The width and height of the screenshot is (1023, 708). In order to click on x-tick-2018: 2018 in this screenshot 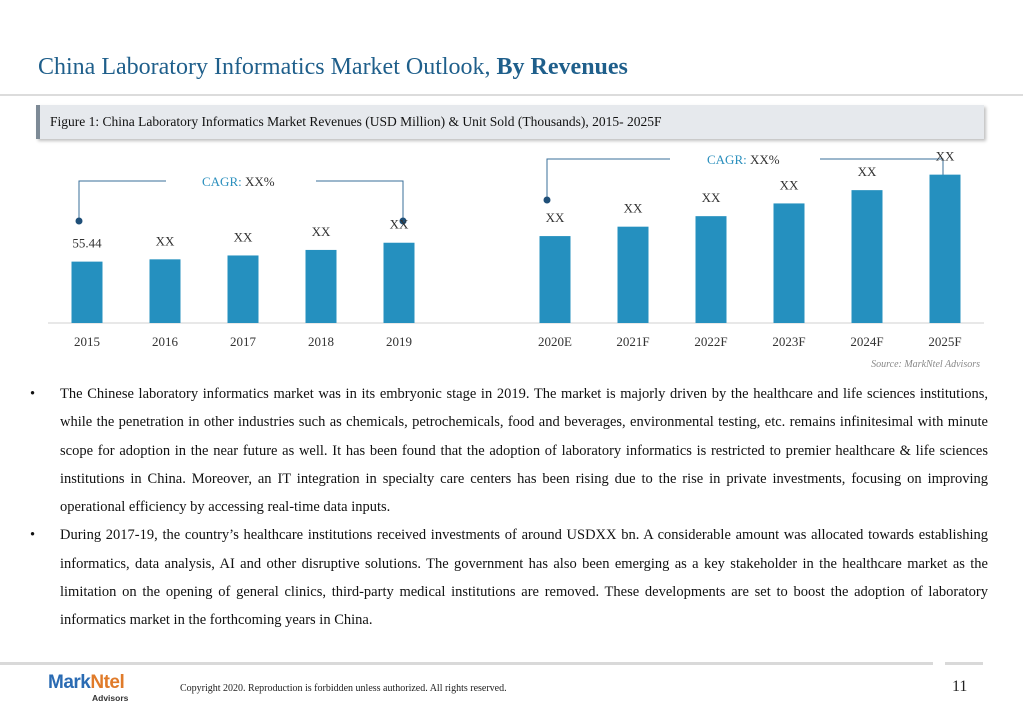, I will do `click(321, 341)`.